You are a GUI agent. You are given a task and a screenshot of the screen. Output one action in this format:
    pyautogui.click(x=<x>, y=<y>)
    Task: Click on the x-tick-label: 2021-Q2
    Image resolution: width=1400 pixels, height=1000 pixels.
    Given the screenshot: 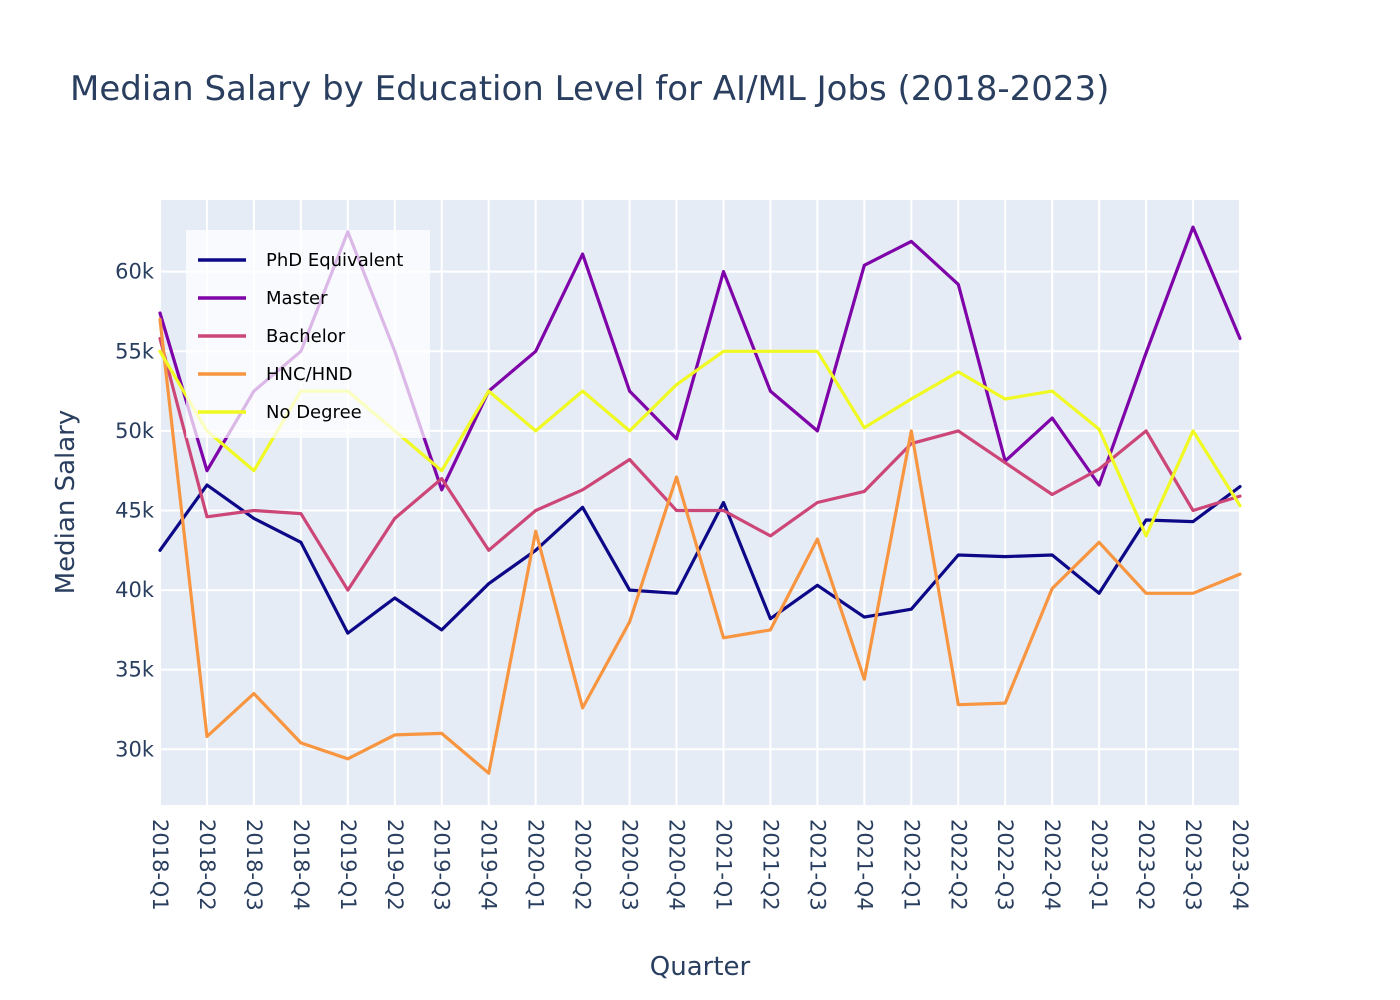 What is the action you would take?
    pyautogui.click(x=770, y=865)
    